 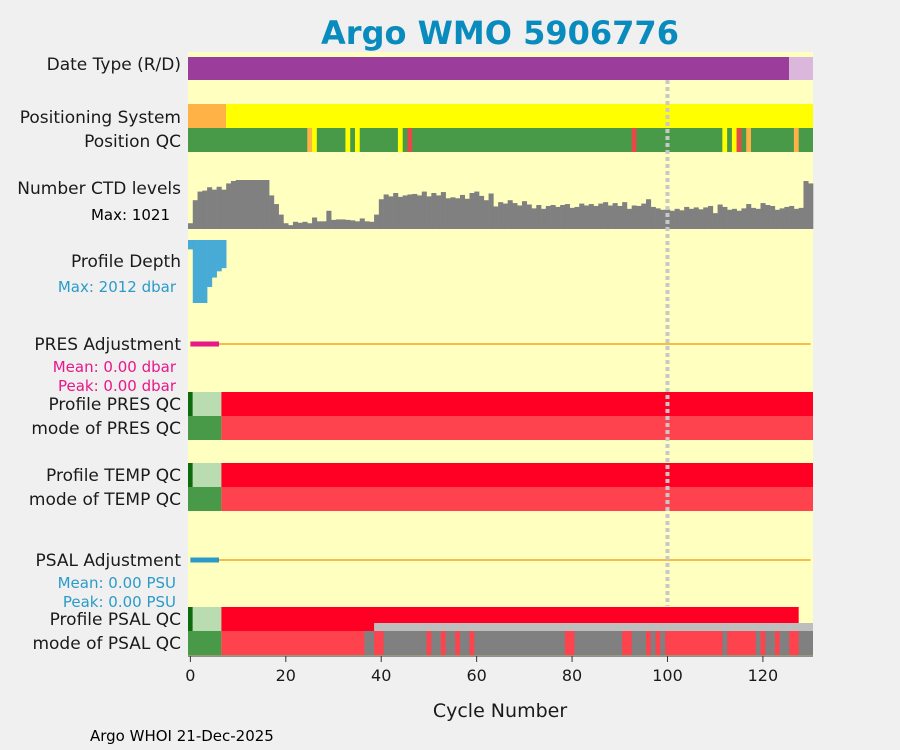 I want to click on x-tick-label: 120, so click(x=763, y=675).